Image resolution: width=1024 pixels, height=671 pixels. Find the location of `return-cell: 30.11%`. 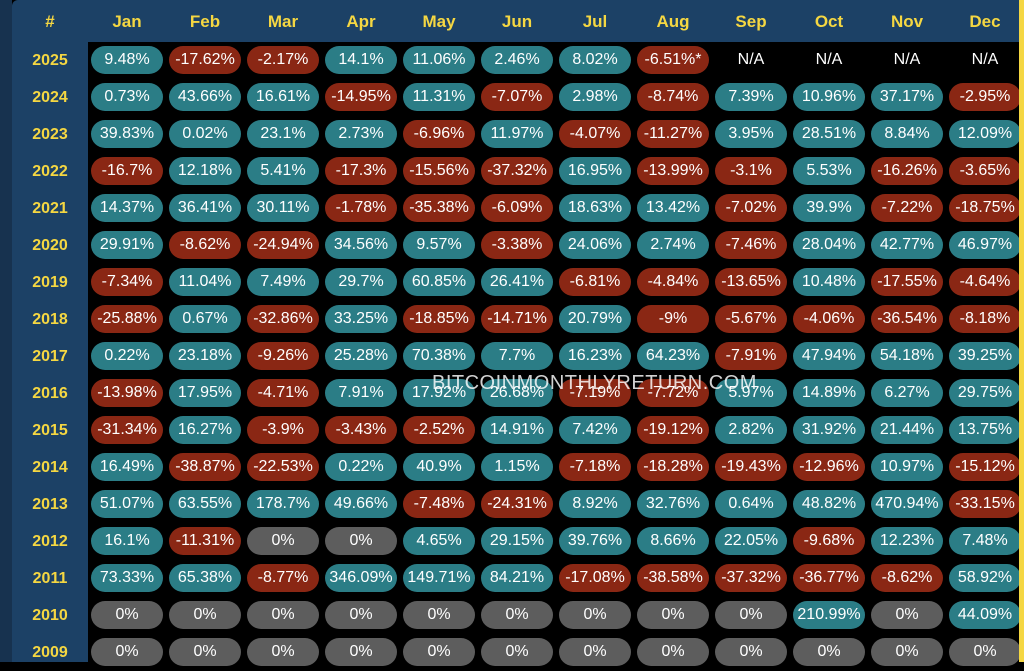

return-cell: 30.11% is located at coordinates (283, 208).